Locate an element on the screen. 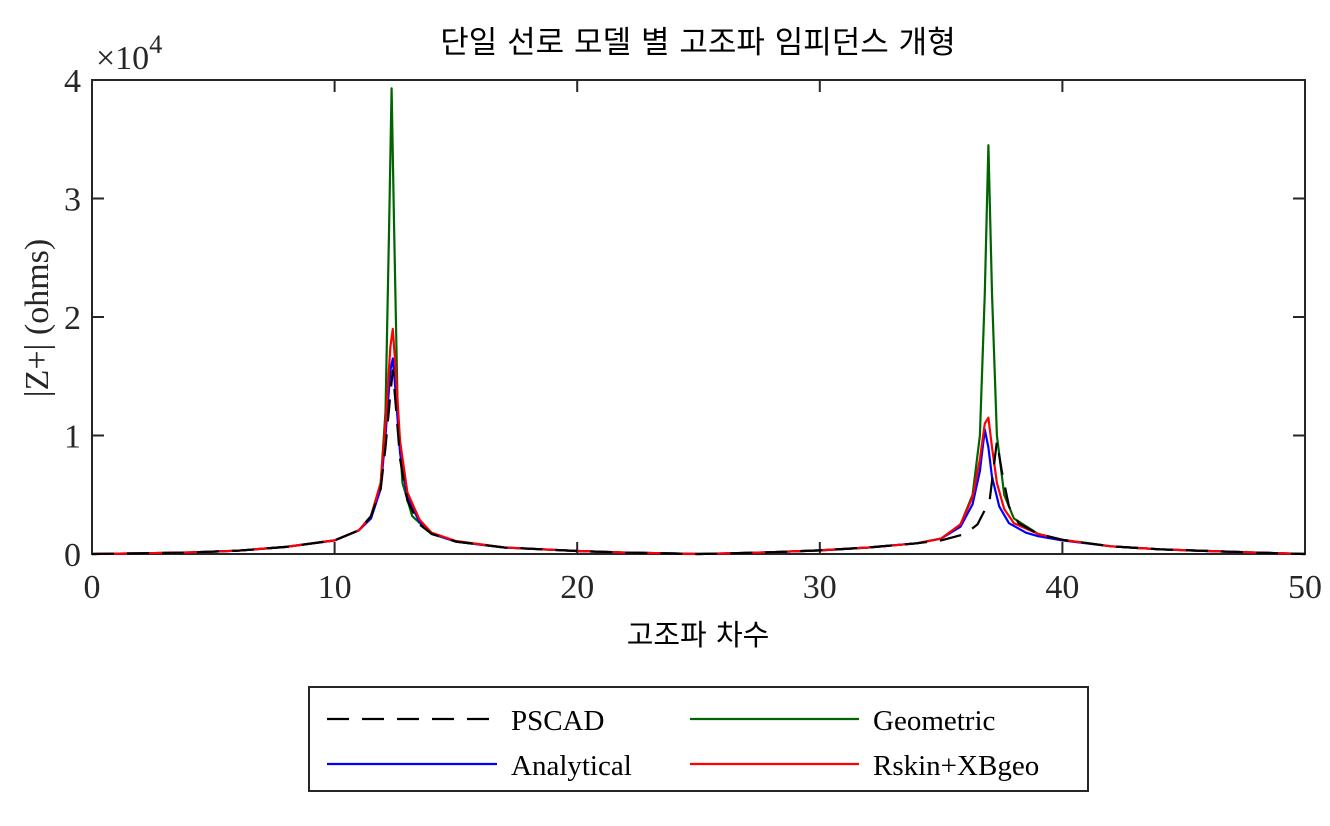 The width and height of the screenshot is (1330, 826). legend-label: Analytical is located at coordinates (571, 766).